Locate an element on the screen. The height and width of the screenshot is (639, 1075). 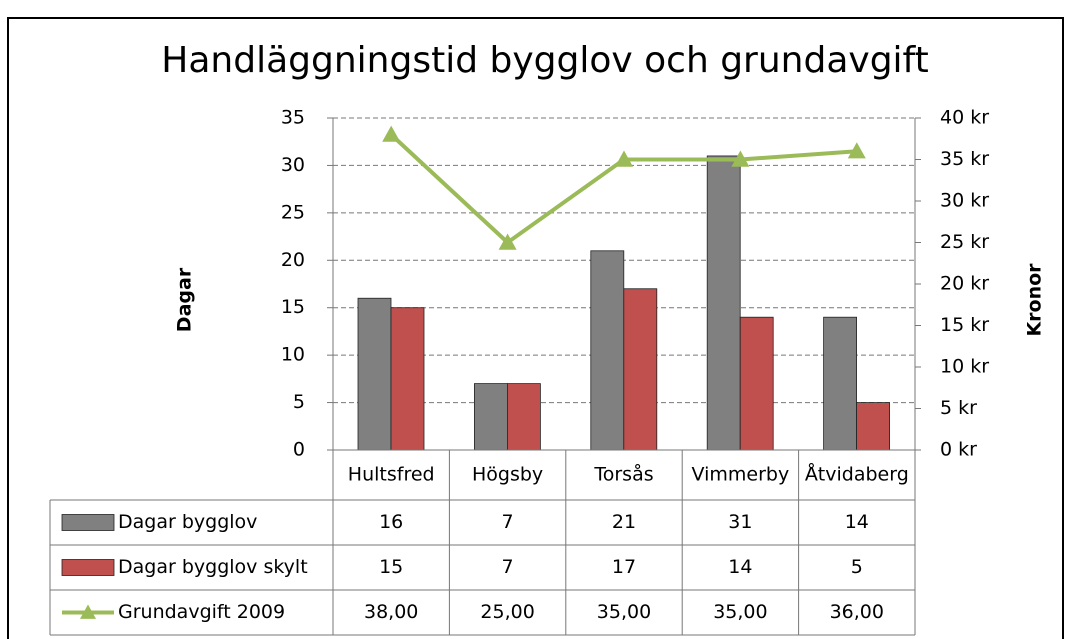
chart-title: Handläggningstid bygglov och grundavgift is located at coordinates (544, 60).